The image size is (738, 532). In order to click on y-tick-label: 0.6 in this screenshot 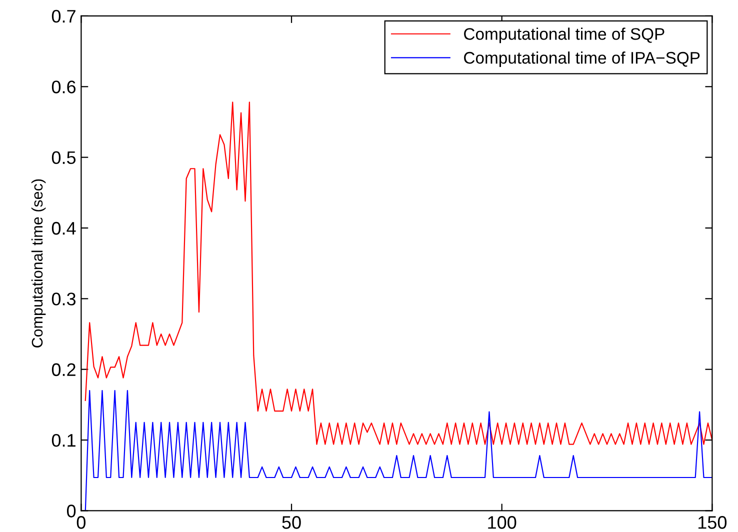, I will do `click(64, 87)`.